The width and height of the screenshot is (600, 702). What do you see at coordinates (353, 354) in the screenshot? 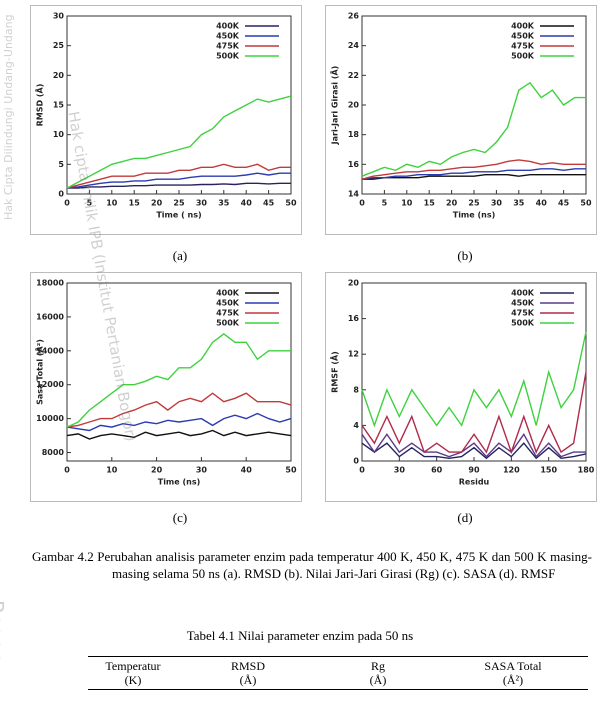
I see `y-tick-label: 12` at bounding box center [353, 354].